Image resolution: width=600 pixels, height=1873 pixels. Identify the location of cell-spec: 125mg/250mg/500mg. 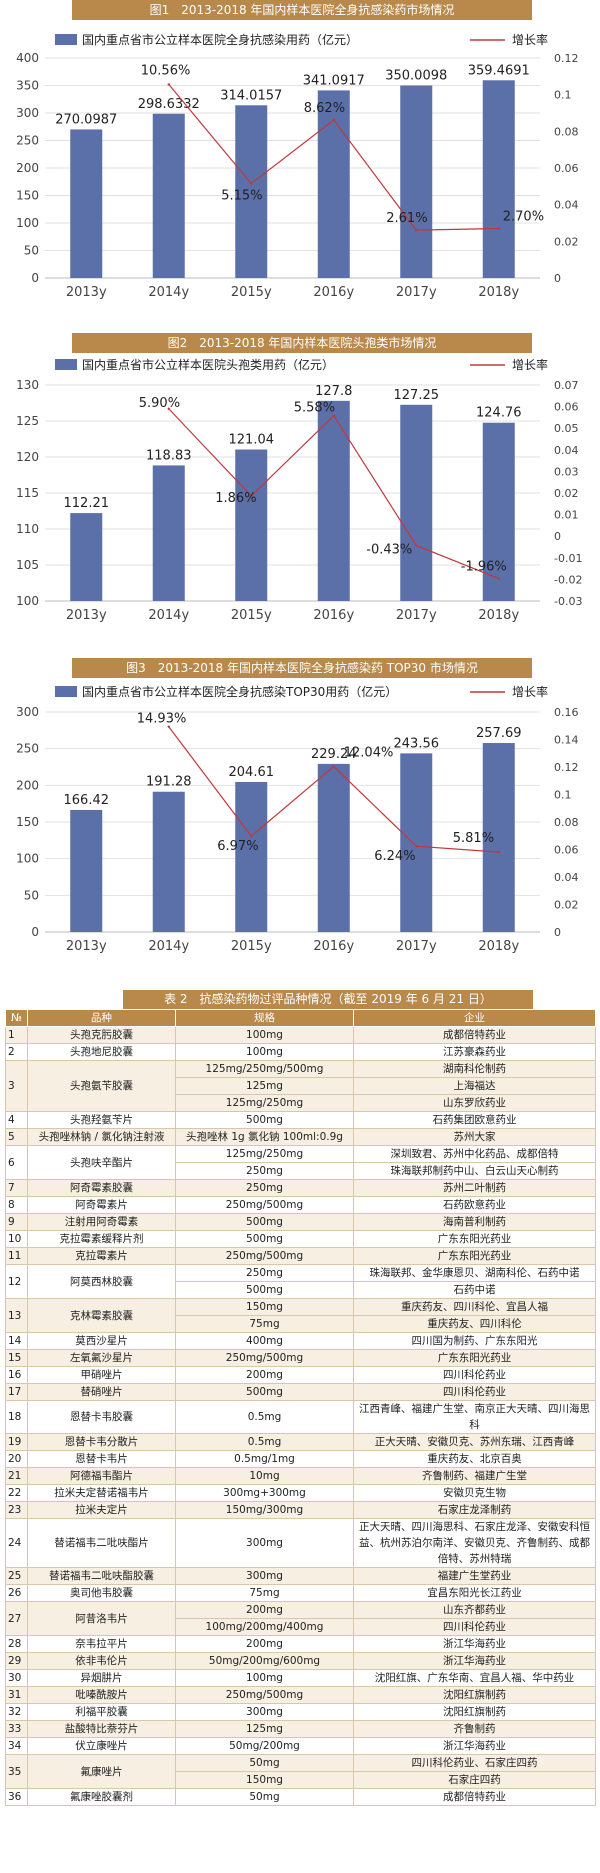
(264, 1069).